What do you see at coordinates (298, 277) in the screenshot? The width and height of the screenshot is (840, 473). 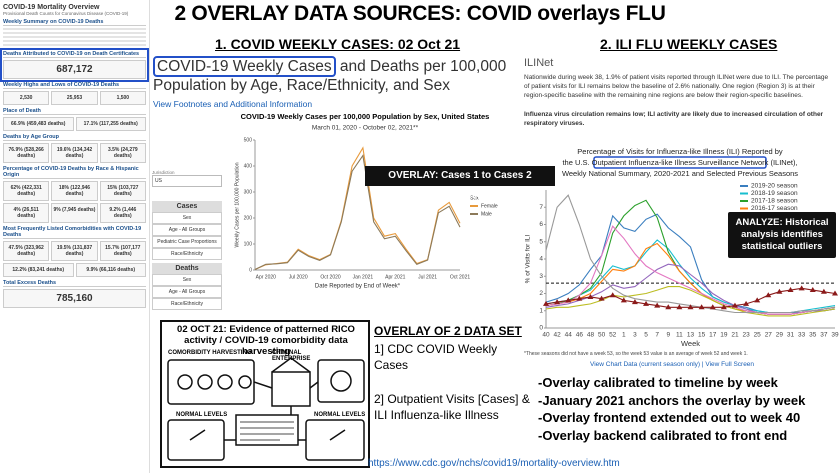 I see `x-tick-label: Jul 2020` at bounding box center [298, 277].